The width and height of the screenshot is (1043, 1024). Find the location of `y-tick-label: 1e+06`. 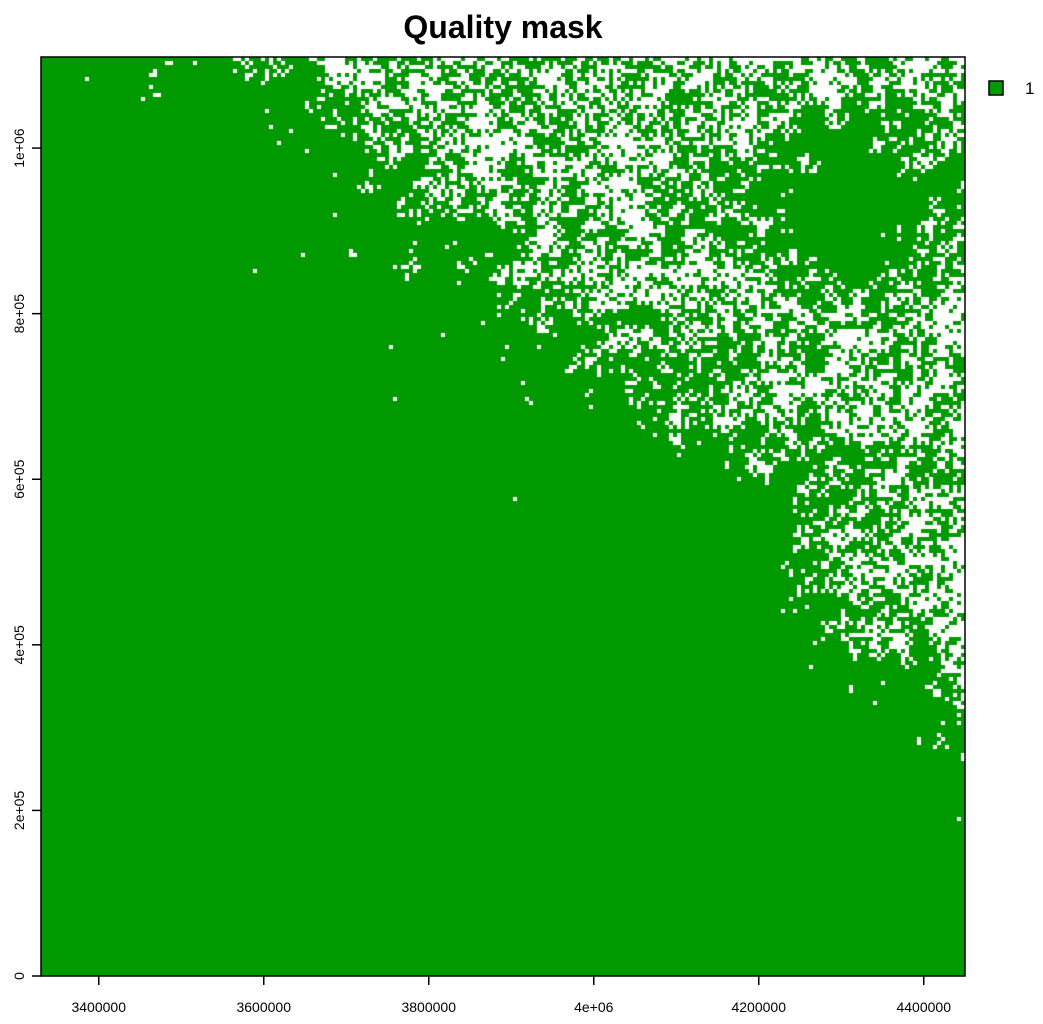

y-tick-label: 1e+06 is located at coordinates (19, 148).